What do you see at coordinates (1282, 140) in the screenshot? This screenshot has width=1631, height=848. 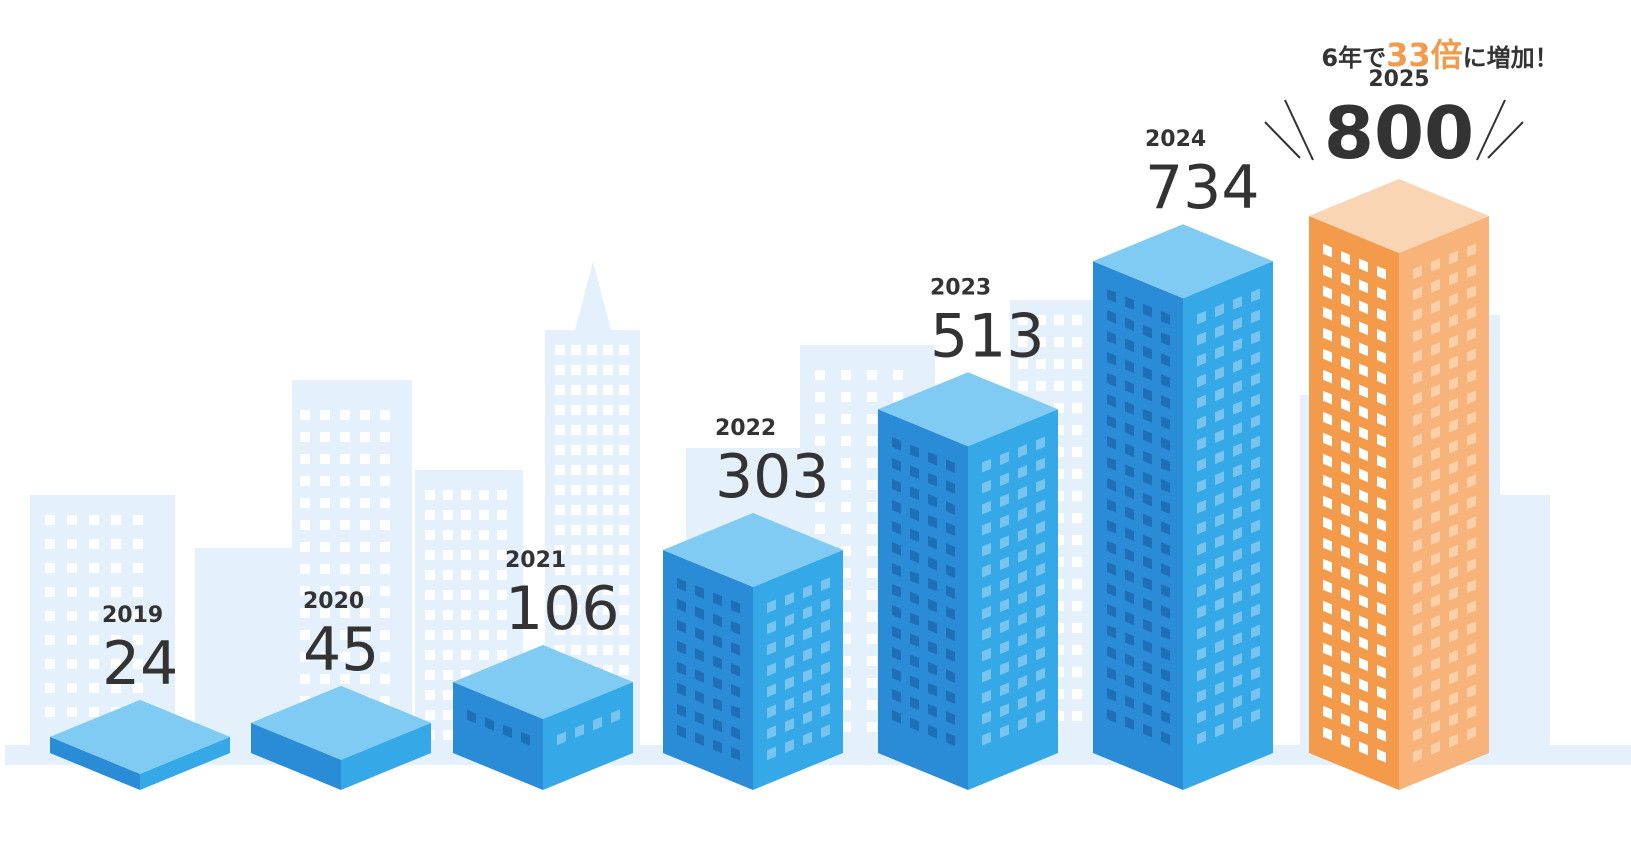 I see `burst-line` at bounding box center [1282, 140].